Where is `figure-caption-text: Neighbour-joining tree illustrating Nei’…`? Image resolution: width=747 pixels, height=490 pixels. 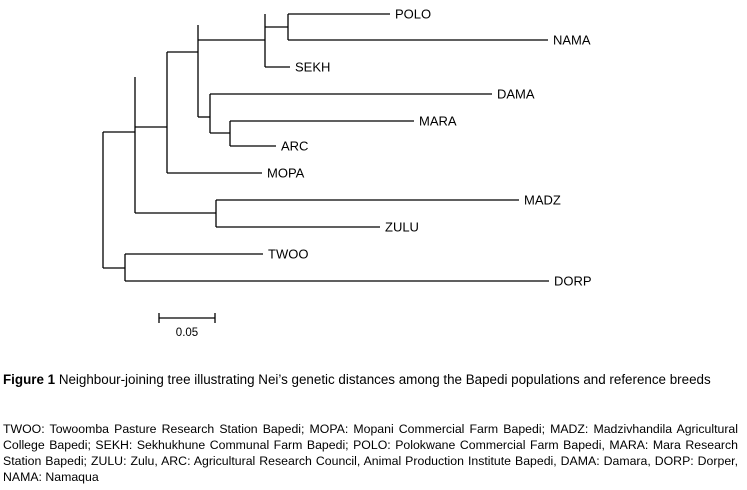 figure-caption-text: Neighbour-joining tree illustrating Nei’… is located at coordinates (383, 379).